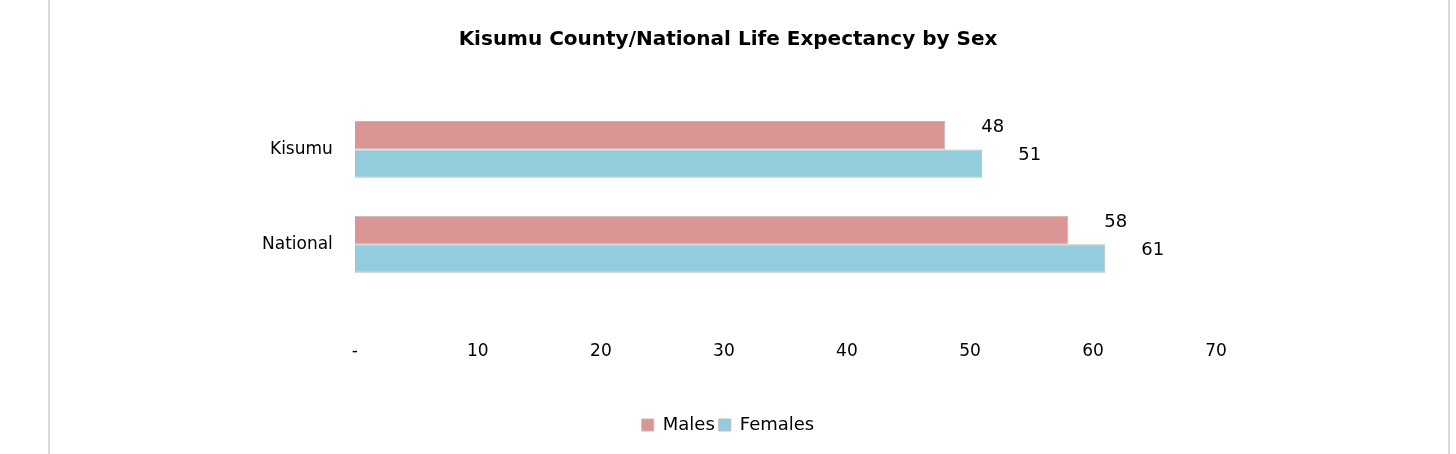 This screenshot has height=454, width=1456. I want to click on x-tick-label: -, so click(354, 350).